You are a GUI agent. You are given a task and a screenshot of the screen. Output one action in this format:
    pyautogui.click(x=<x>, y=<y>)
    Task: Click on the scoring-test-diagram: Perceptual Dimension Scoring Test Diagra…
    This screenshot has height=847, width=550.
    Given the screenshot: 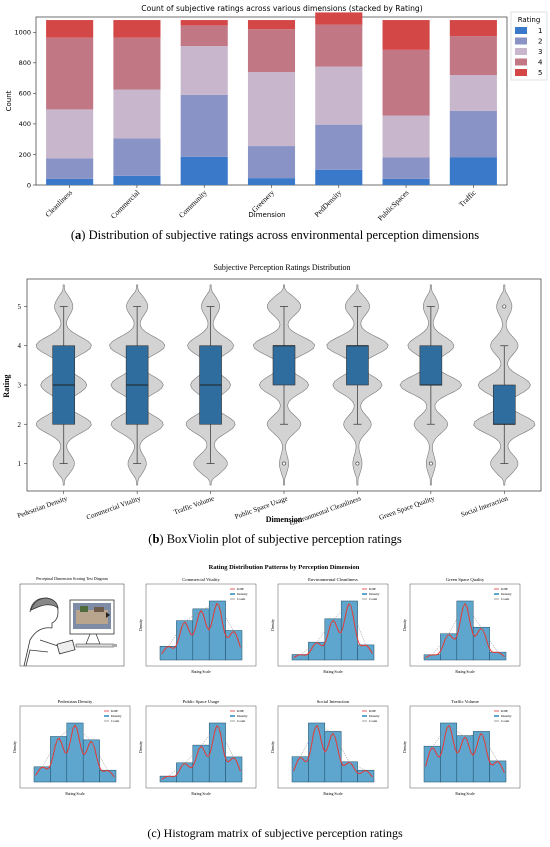 What is the action you would take?
    pyautogui.click(x=72, y=621)
    